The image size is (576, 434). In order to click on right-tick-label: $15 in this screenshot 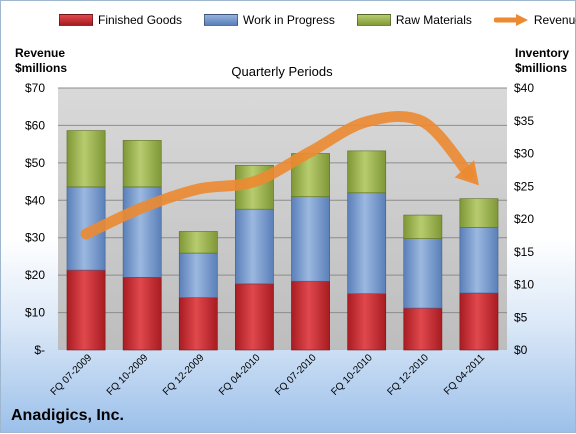, I will do `click(524, 252)`.